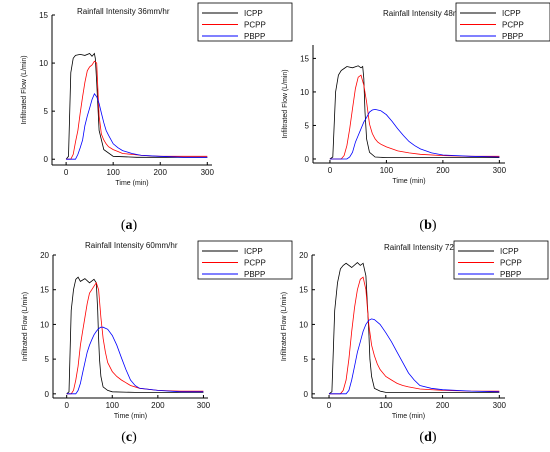 Image resolution: width=550 pixels, height=452 pixels. Describe the element at coordinates (427, 225) in the screenshot. I see `panel-caption: (b)` at that location.